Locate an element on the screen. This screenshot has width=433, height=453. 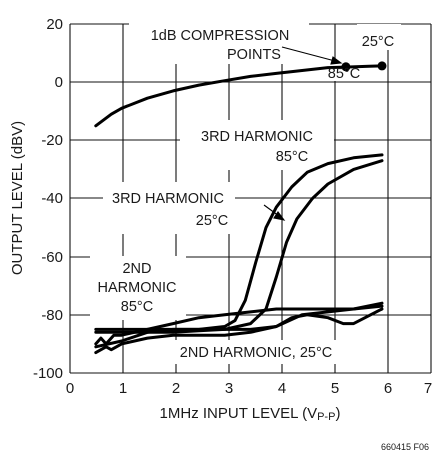
x-axis-title: 1MHz INPUT LEVEL (VP-P) is located at coordinates (250, 414).